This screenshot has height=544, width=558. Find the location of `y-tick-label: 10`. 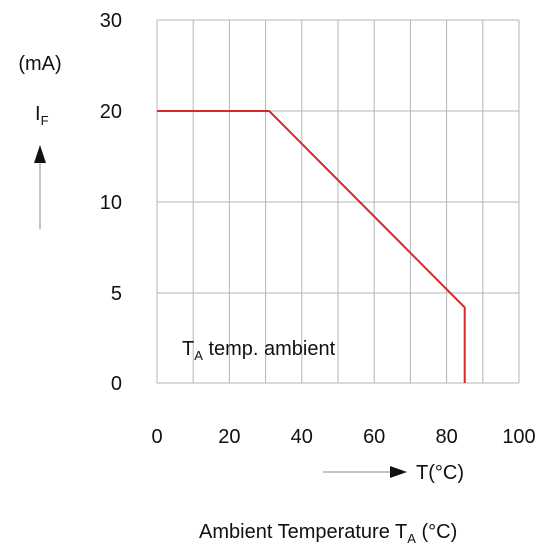

y-tick-label: 10 is located at coordinates (111, 203).